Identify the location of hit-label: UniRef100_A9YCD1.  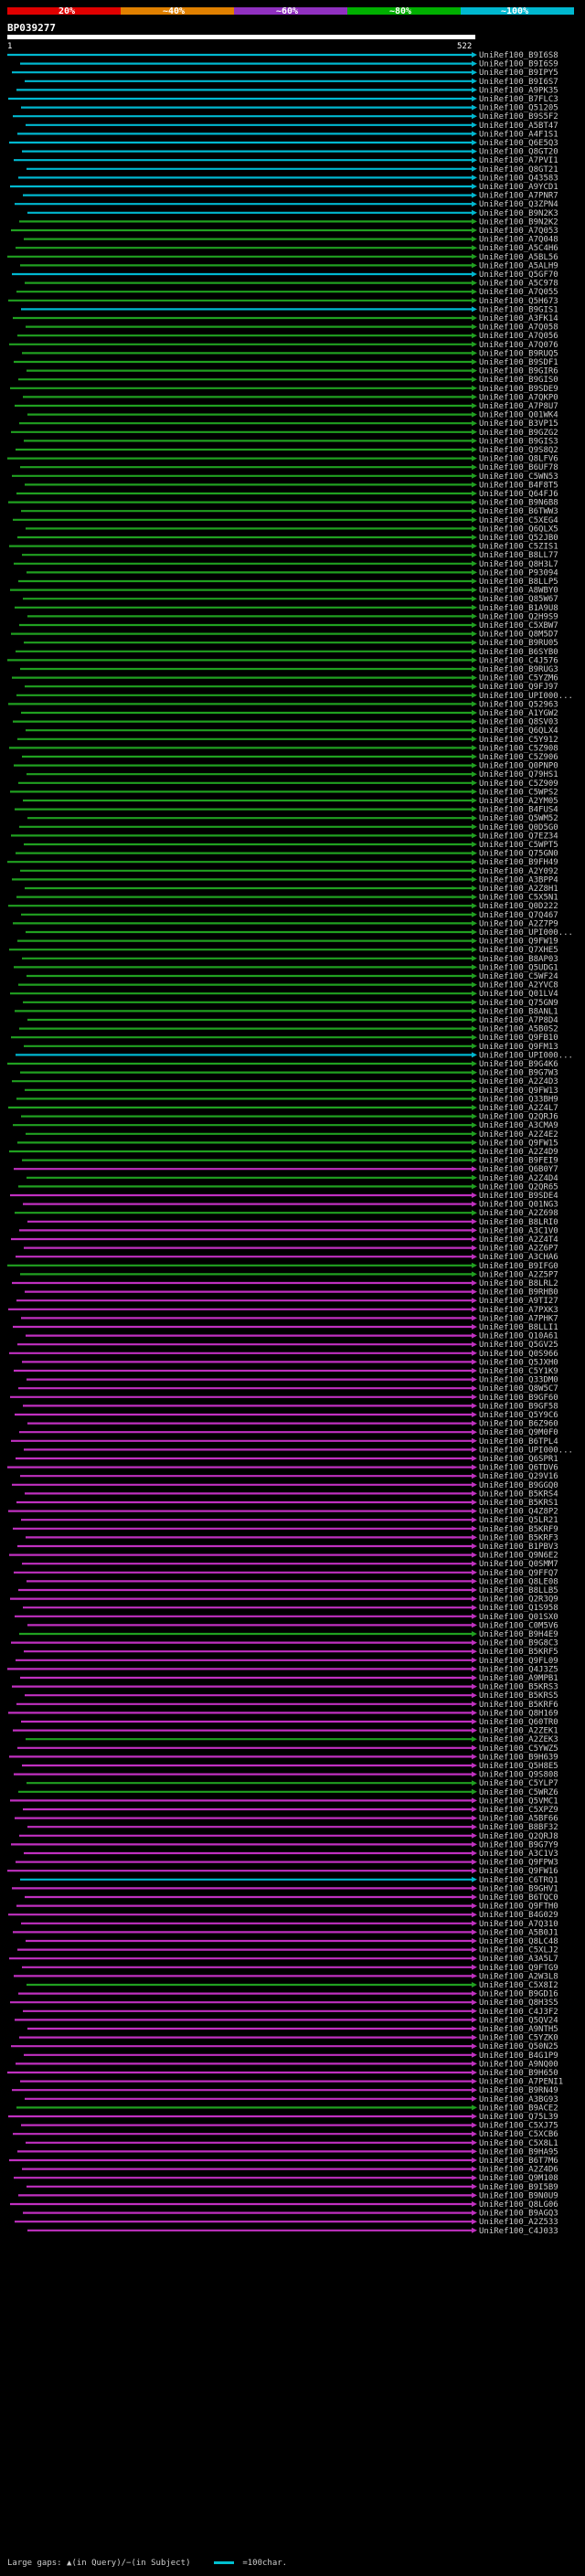
(518, 187).